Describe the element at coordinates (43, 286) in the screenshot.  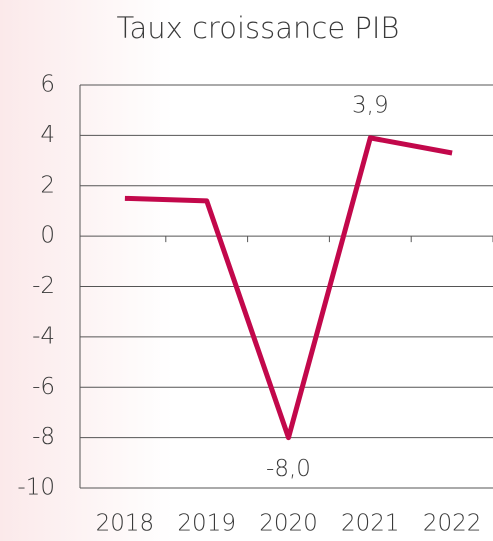
I see `y-tick-label: -2` at that location.